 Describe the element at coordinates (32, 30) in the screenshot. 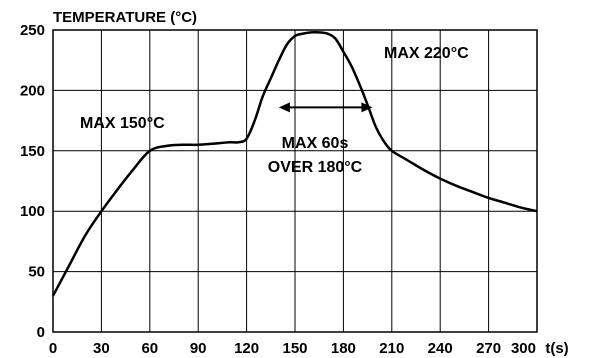

I see `y-tick-label: 250` at that location.